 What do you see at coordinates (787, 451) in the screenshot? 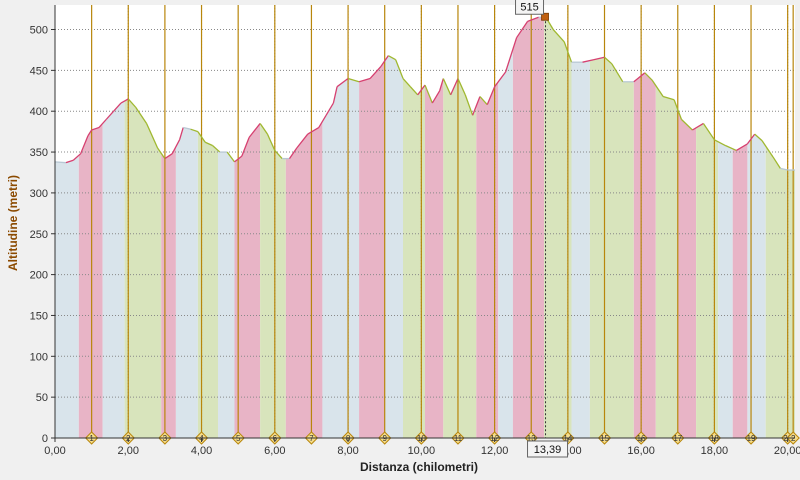
I see `x-tick-label: 20,00` at bounding box center [787, 451].